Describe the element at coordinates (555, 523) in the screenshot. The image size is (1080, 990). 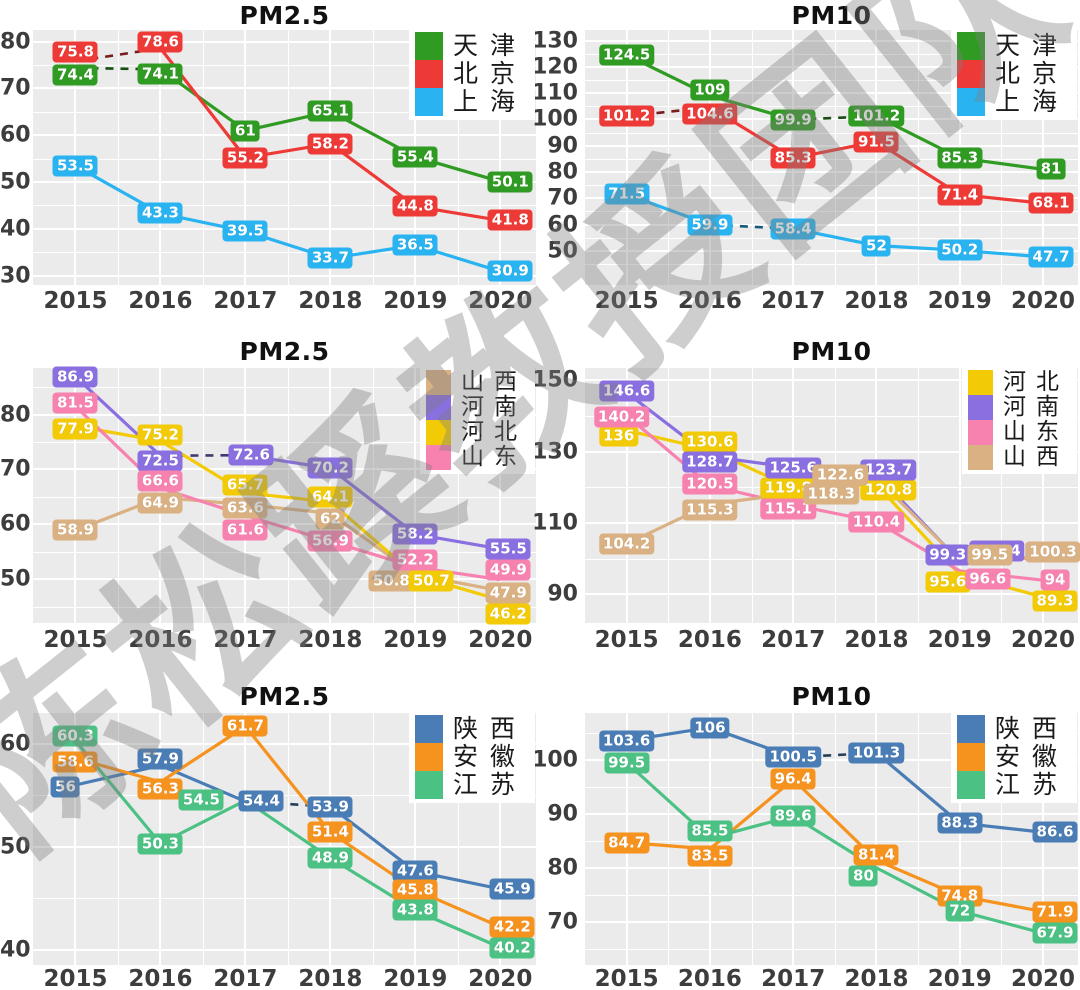
I see `y-tick-label: 110` at that location.